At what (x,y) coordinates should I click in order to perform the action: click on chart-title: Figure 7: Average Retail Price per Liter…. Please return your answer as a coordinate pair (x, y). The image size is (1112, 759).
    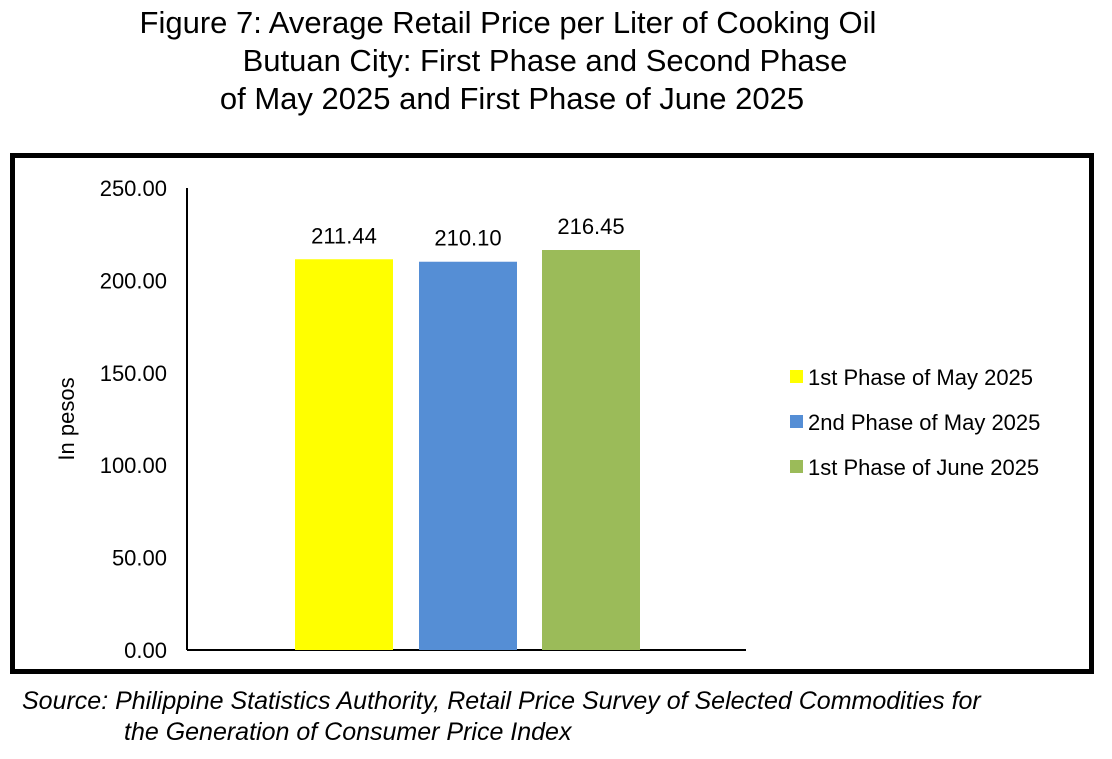
    Looking at the image, I should click on (520, 61).